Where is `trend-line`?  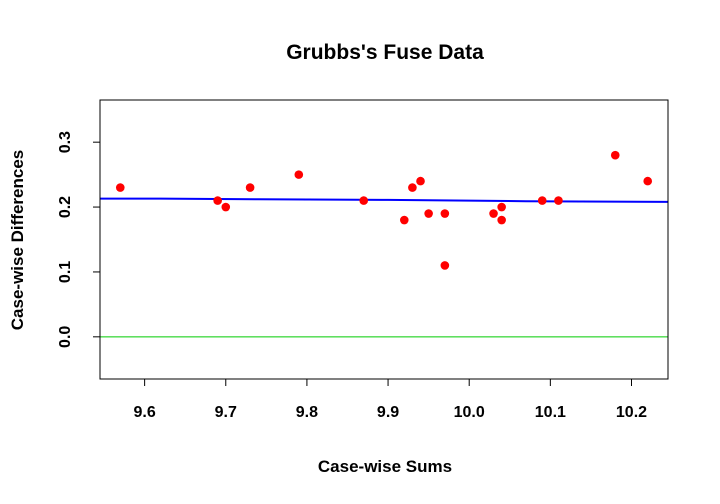 trend-line is located at coordinates (384, 200).